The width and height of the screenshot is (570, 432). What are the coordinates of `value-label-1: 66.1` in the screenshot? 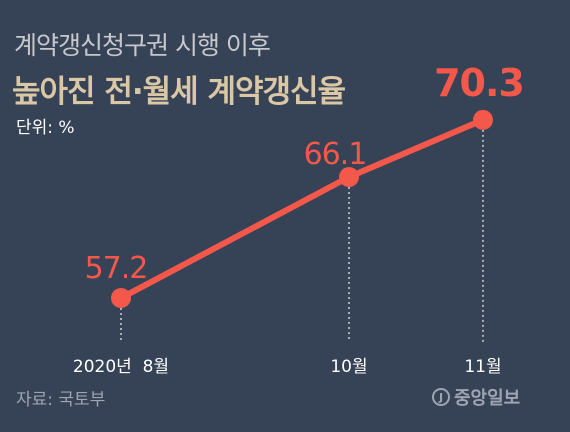 It's located at (335, 154).